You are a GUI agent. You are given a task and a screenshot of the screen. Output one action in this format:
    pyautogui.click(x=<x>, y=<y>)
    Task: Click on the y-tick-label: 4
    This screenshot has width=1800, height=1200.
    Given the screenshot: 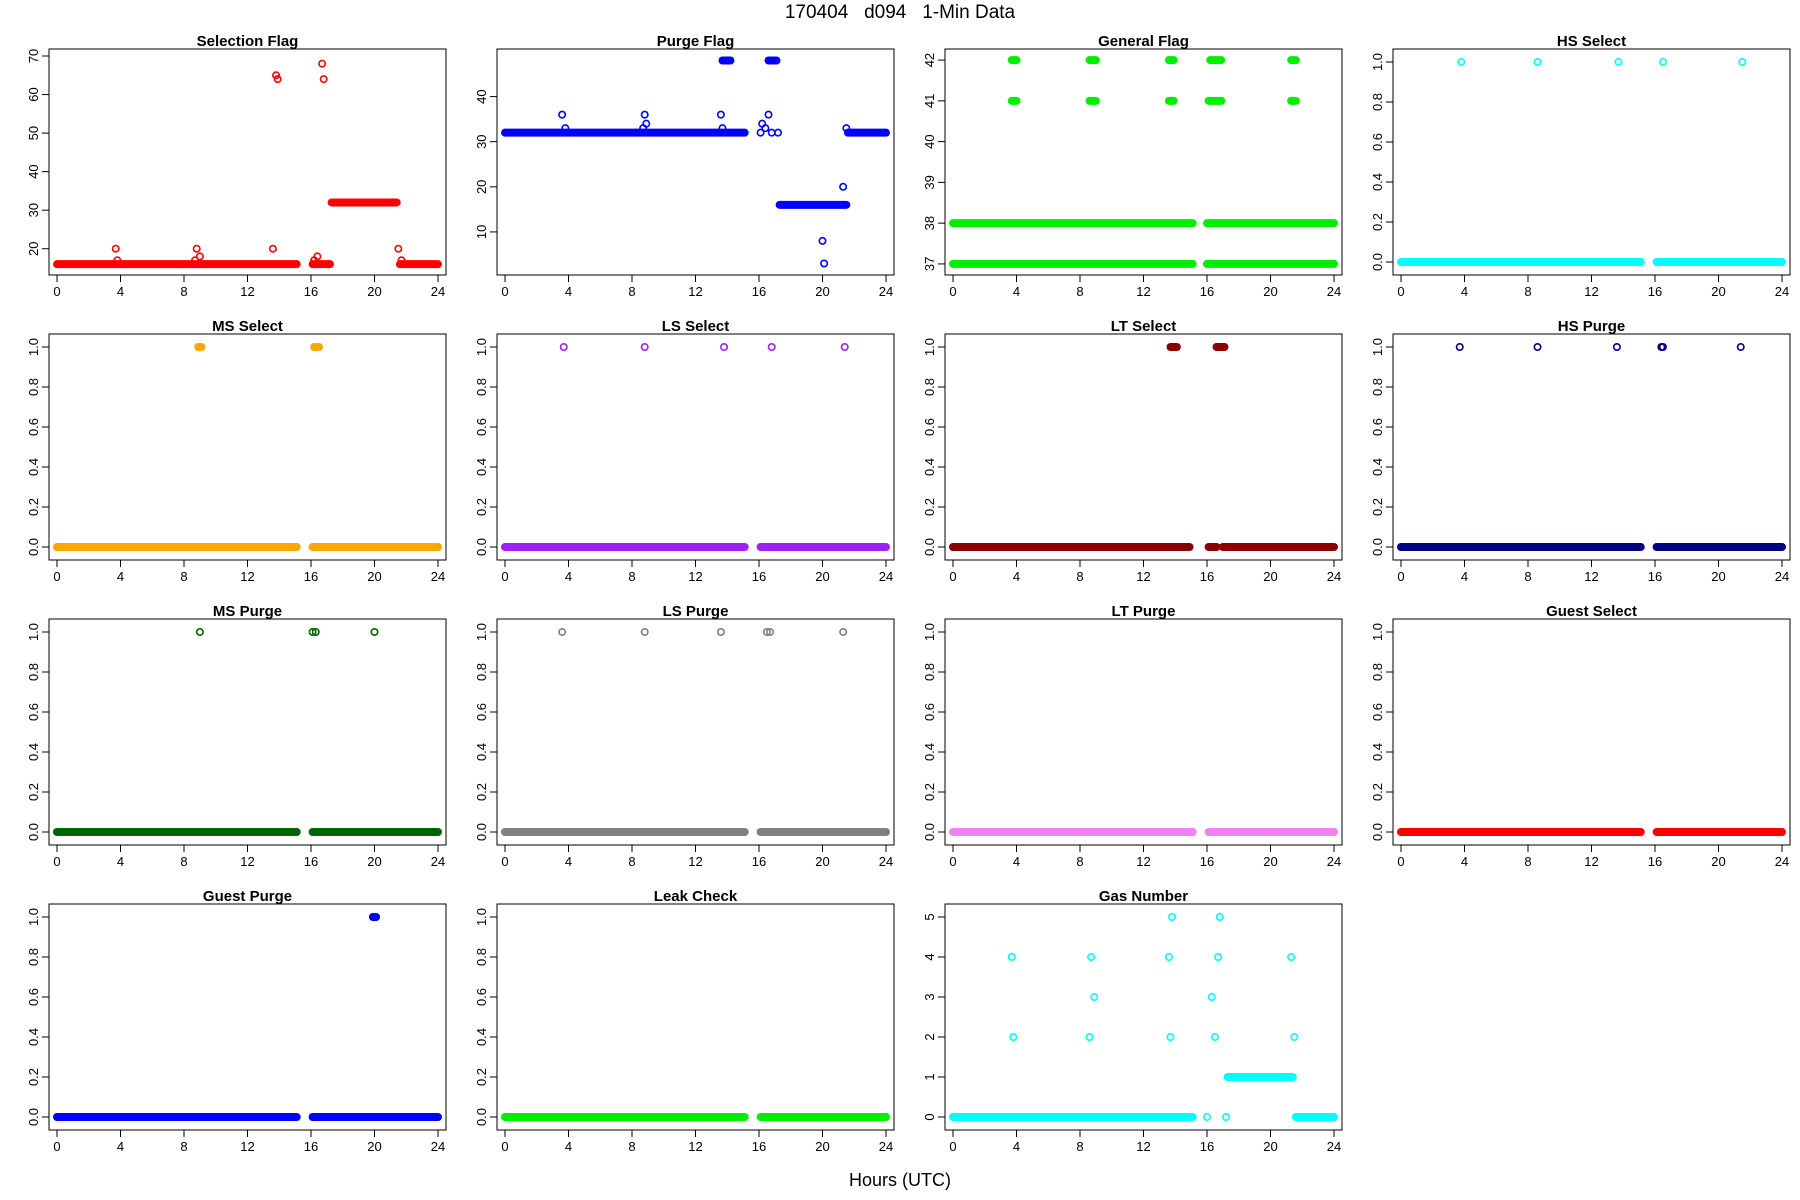 What is the action you would take?
    pyautogui.click(x=929, y=956)
    